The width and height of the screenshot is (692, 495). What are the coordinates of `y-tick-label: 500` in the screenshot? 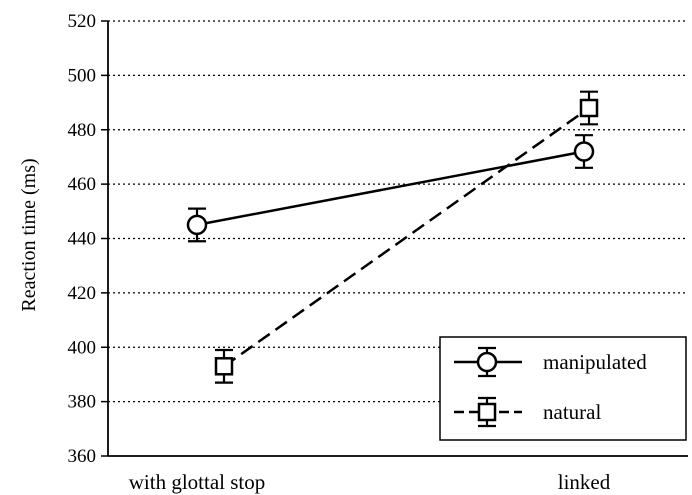 It's located at (82, 75).